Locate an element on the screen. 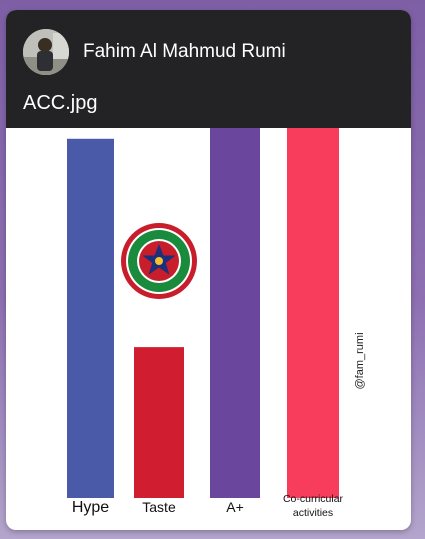 The image size is (425, 539). bar-taste is located at coordinates (159, 422).